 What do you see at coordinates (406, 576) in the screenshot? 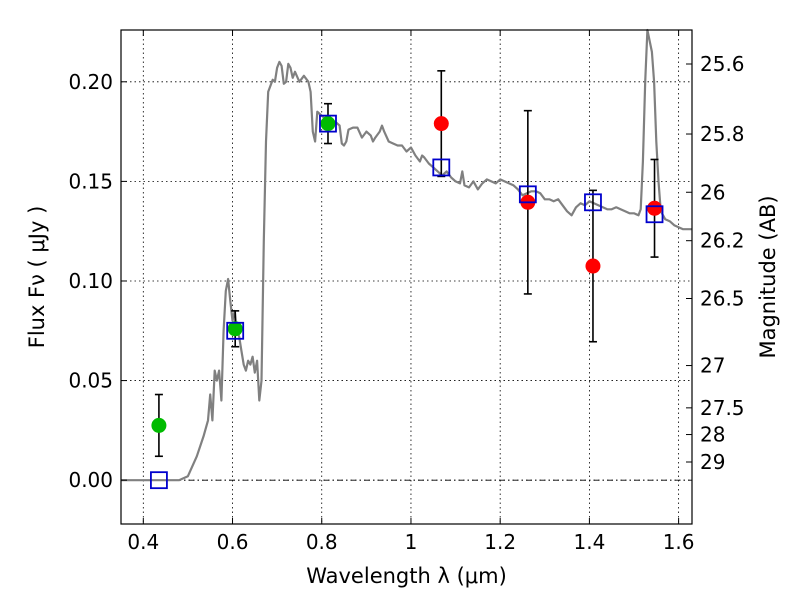
I see `x-axis-label: Wavelength λ (μm)` at bounding box center [406, 576].